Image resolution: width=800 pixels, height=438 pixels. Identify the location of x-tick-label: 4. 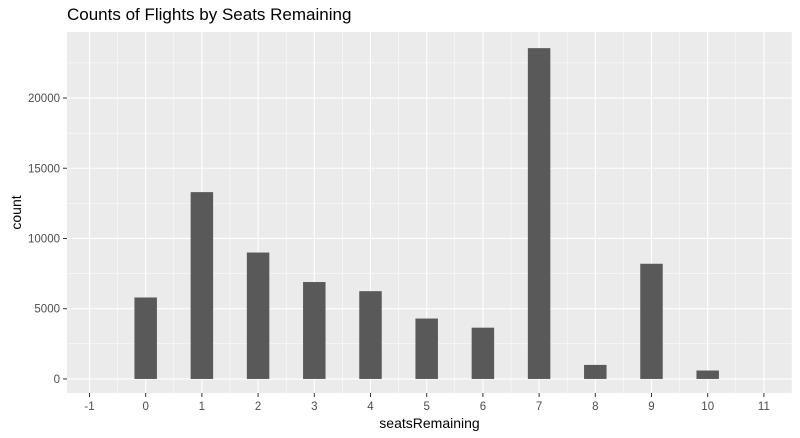
(370, 407).